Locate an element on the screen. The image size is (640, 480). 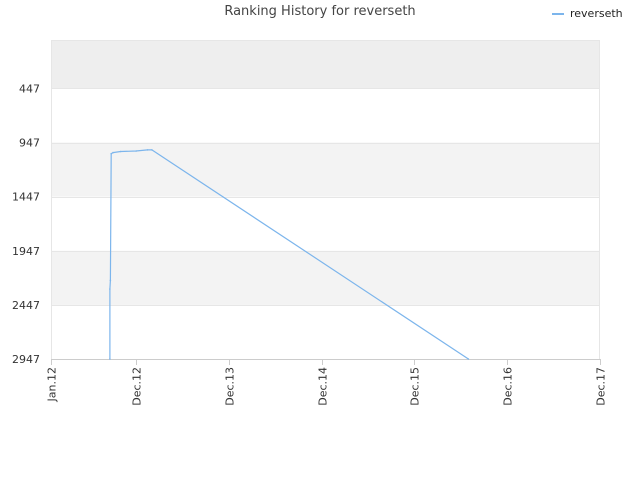
x-tick-label: Dec.15 is located at coordinates (415, 386).